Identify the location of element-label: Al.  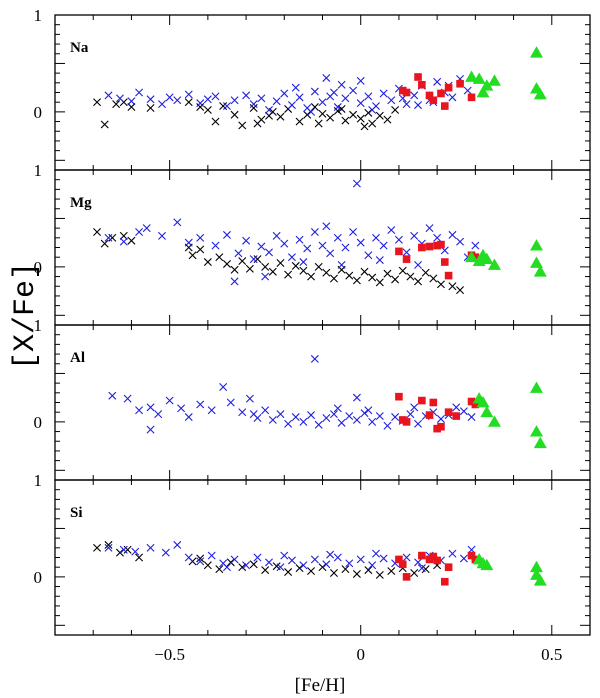
(77, 358).